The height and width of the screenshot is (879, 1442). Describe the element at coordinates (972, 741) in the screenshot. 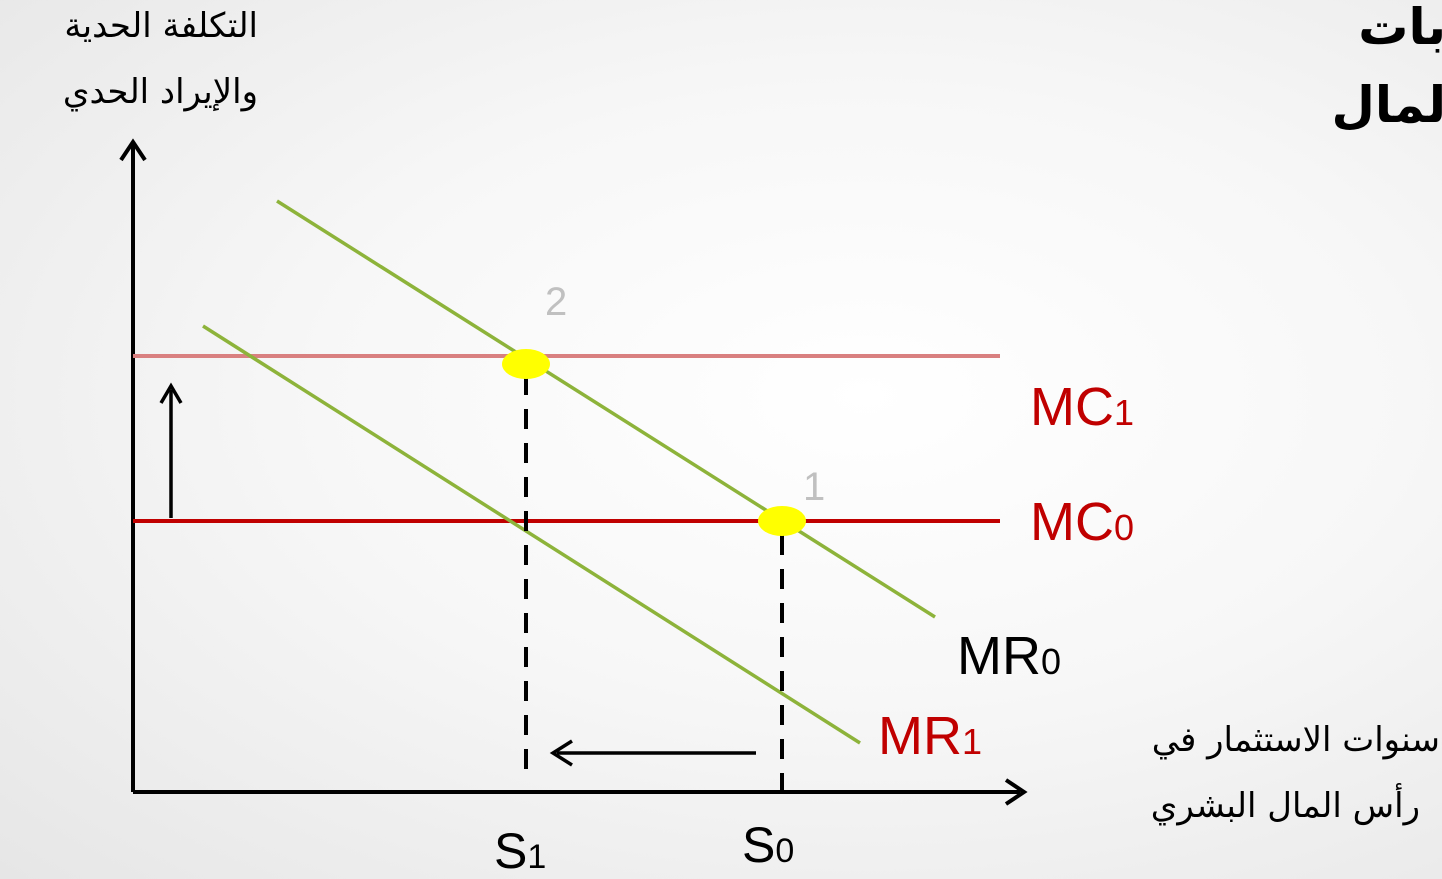

I see `mr1-label-sub: 1` at that location.